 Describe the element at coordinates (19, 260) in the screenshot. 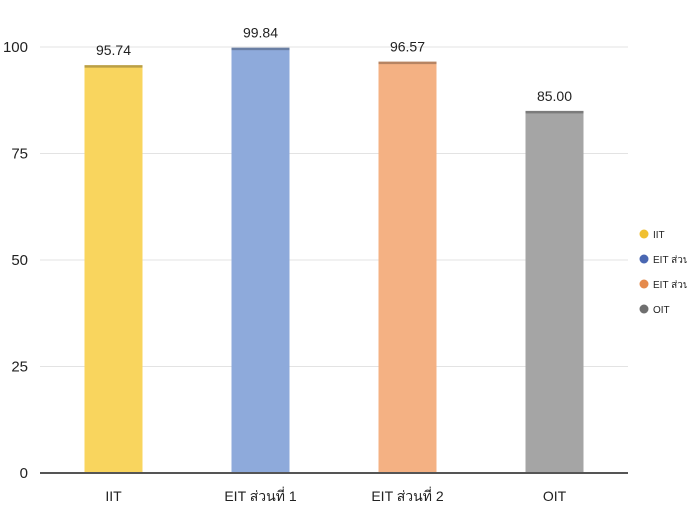

I see `y-tick-label: 50` at that location.